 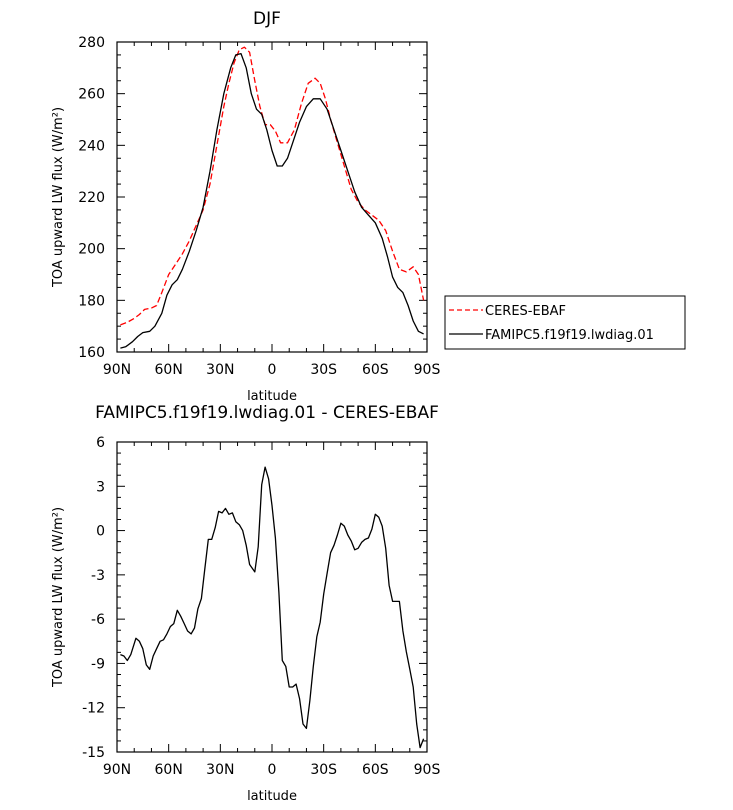 I want to click on bottom-x-tick-label: 90N, so click(x=117, y=770).